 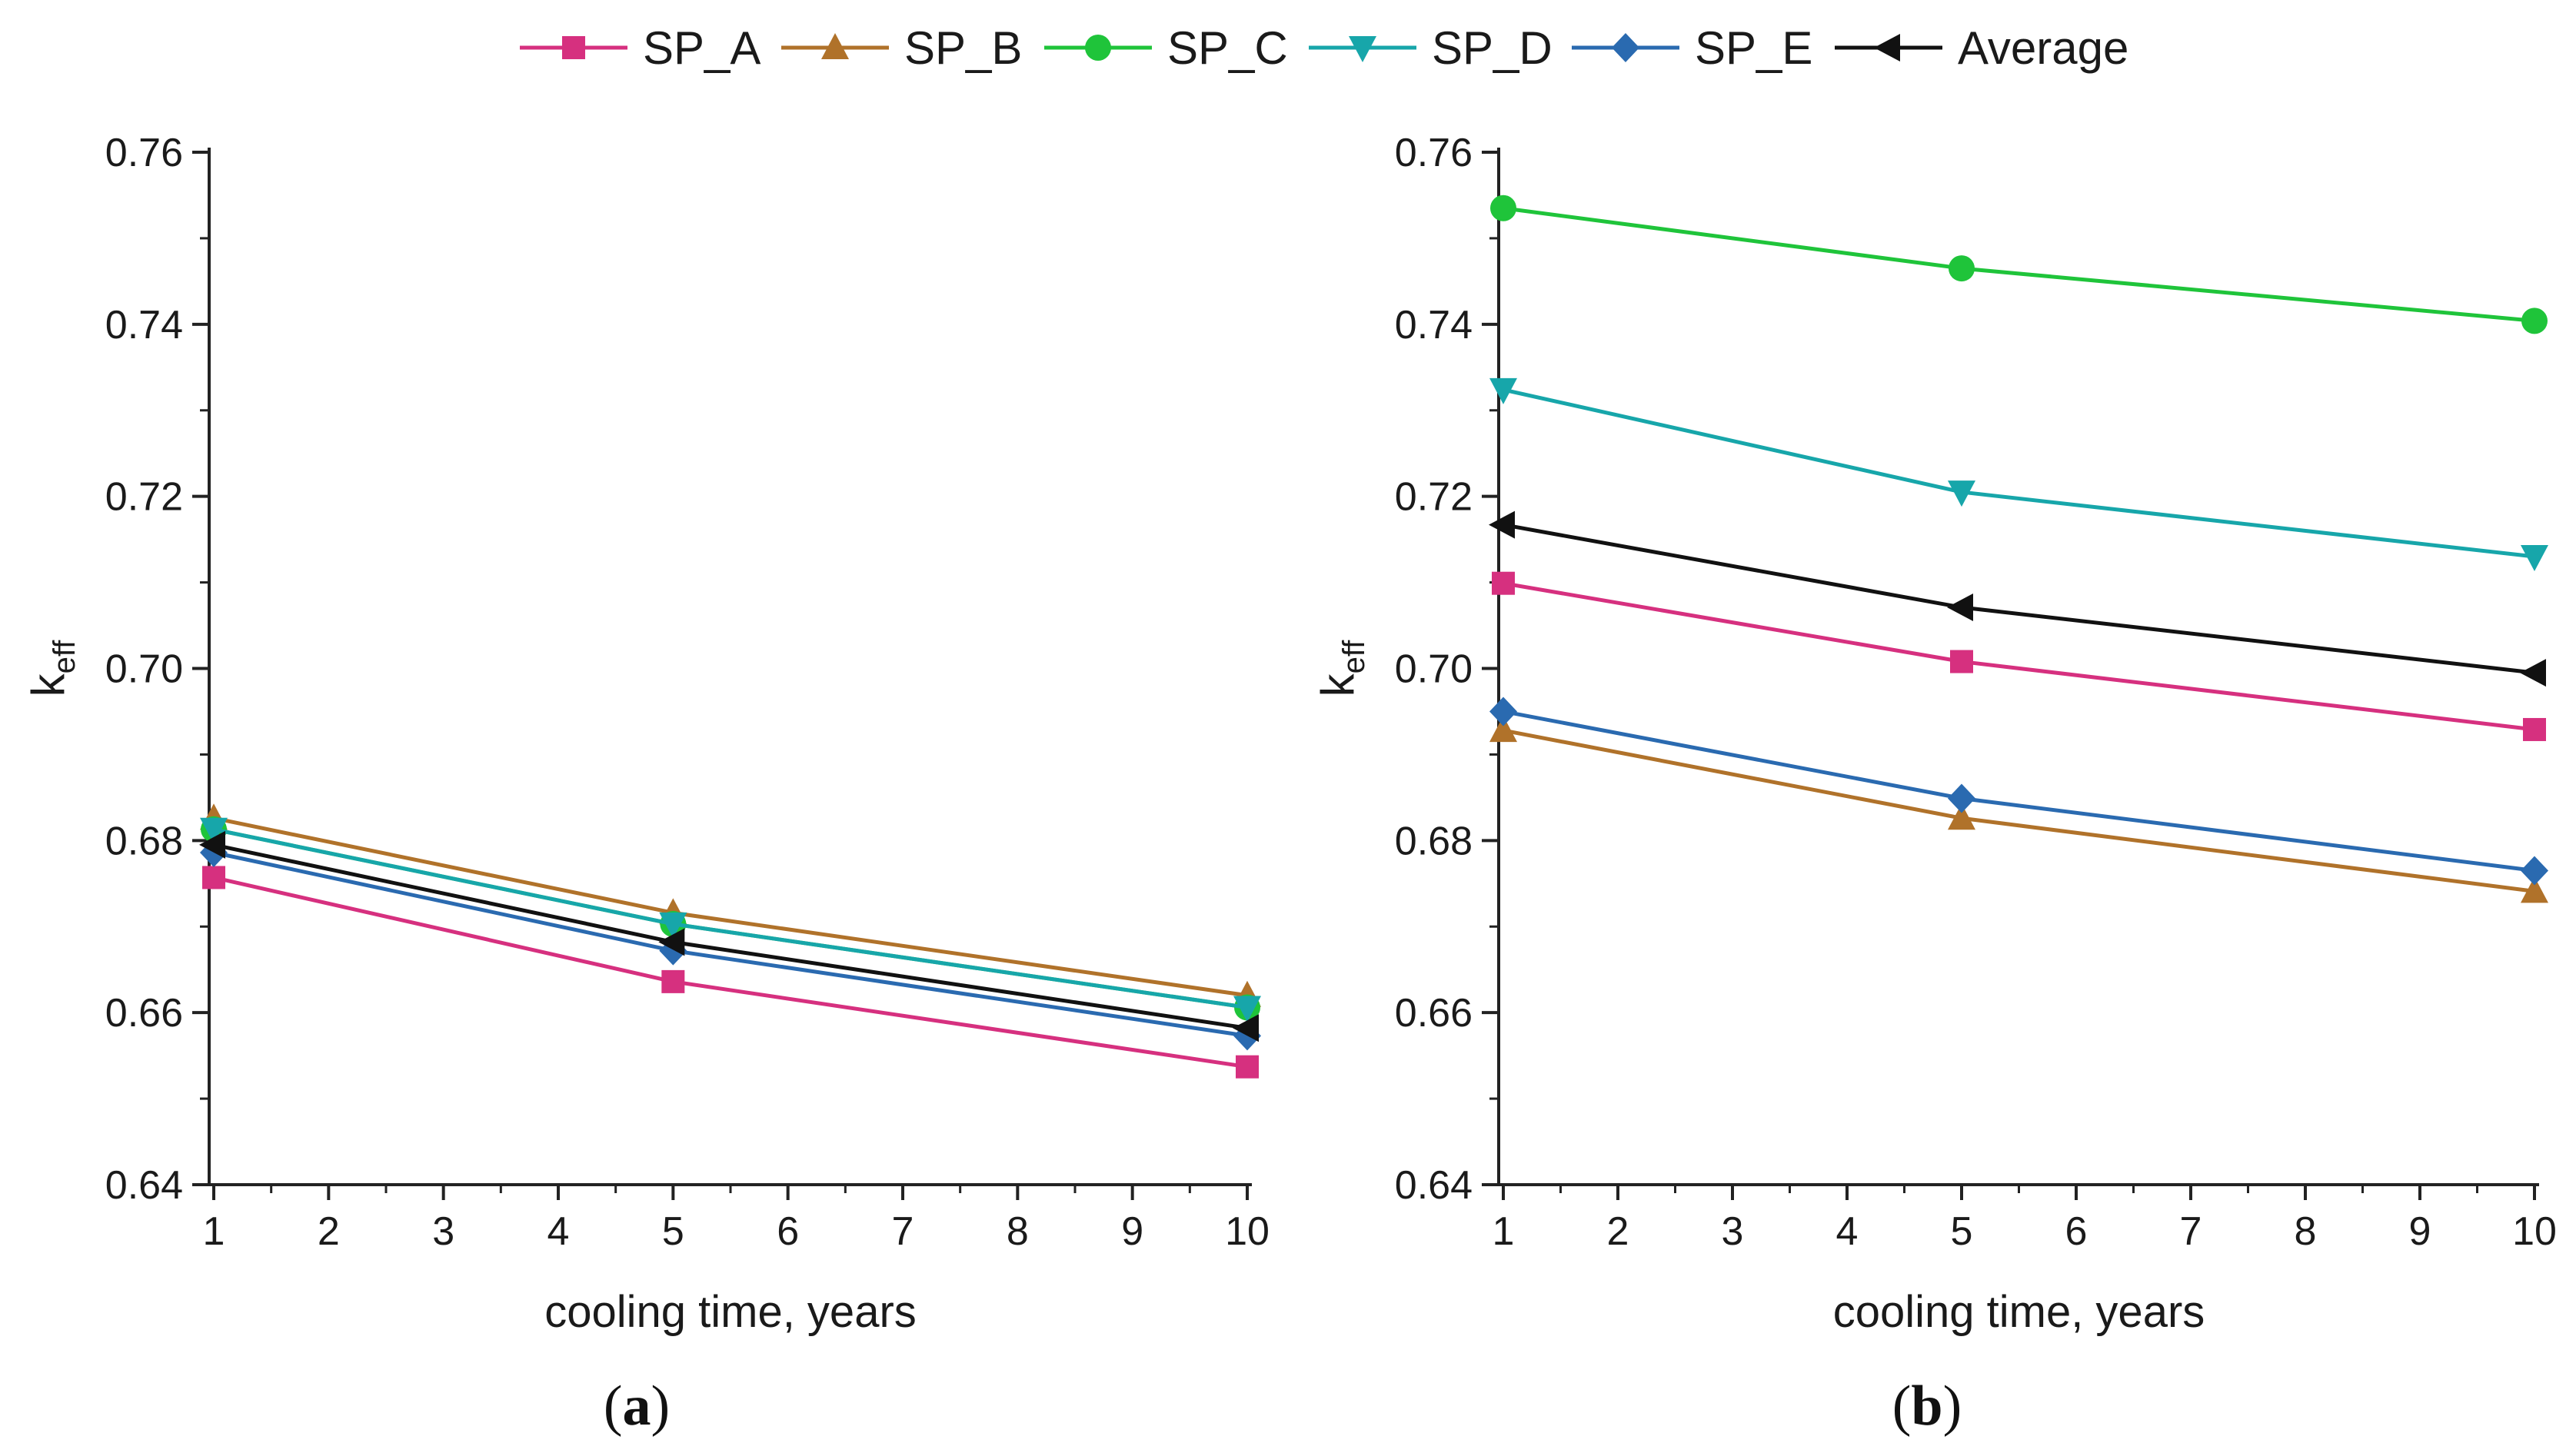 I want to click on x-tick-label: 4, so click(x=1848, y=1231).